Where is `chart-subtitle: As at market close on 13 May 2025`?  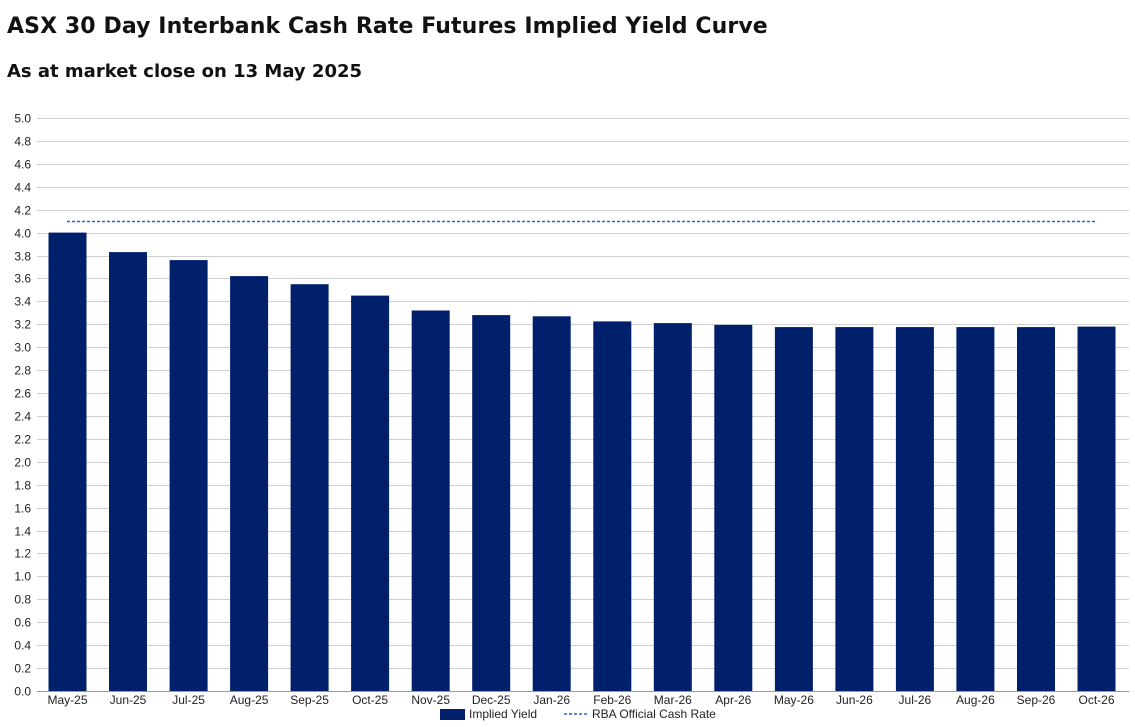
chart-subtitle: As at market close on 13 May 2025 is located at coordinates (185, 71).